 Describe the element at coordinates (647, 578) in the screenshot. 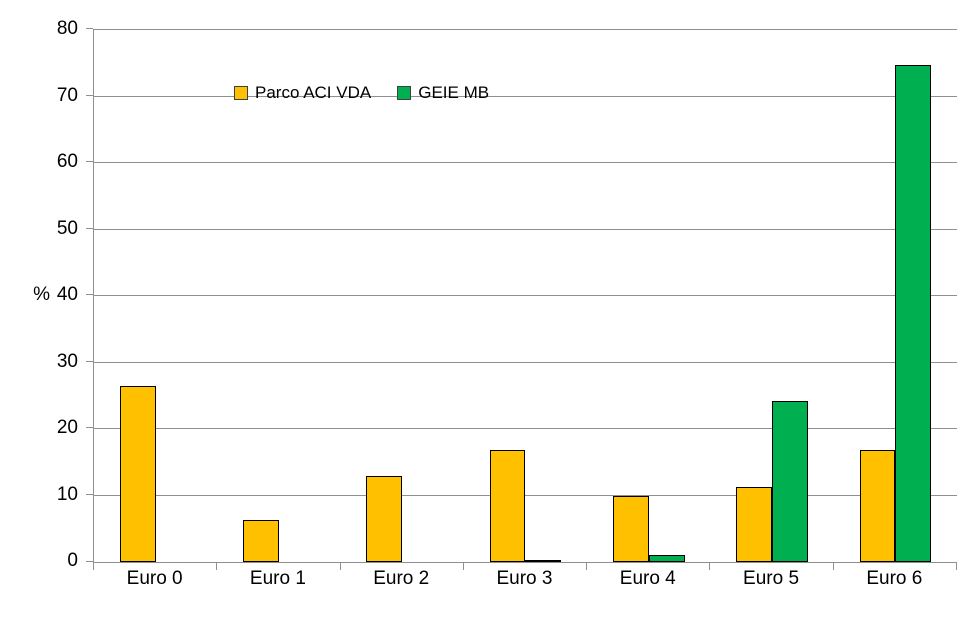

I see `x-label-euro-4: Euro 4` at that location.